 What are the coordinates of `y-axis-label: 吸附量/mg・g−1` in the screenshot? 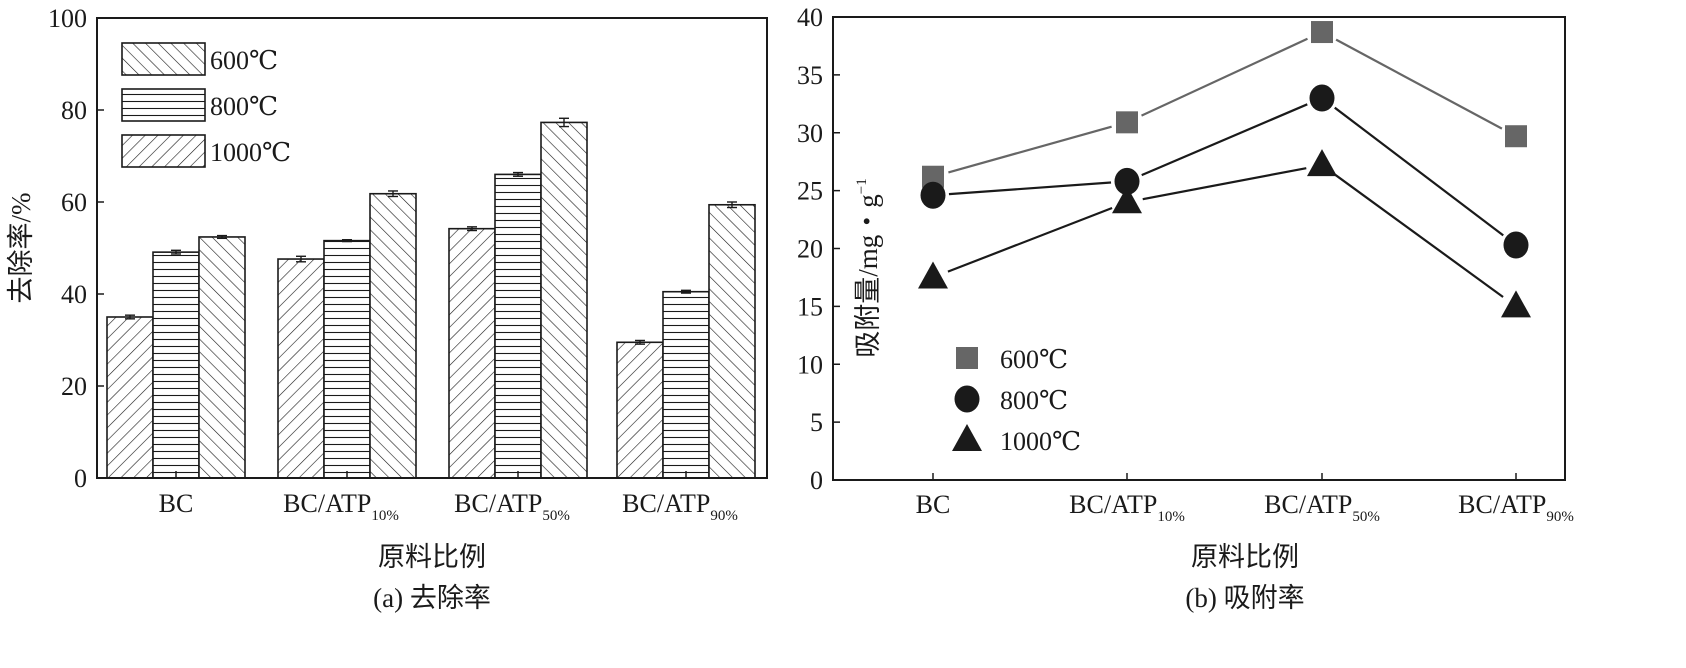 It's located at (868, 267).